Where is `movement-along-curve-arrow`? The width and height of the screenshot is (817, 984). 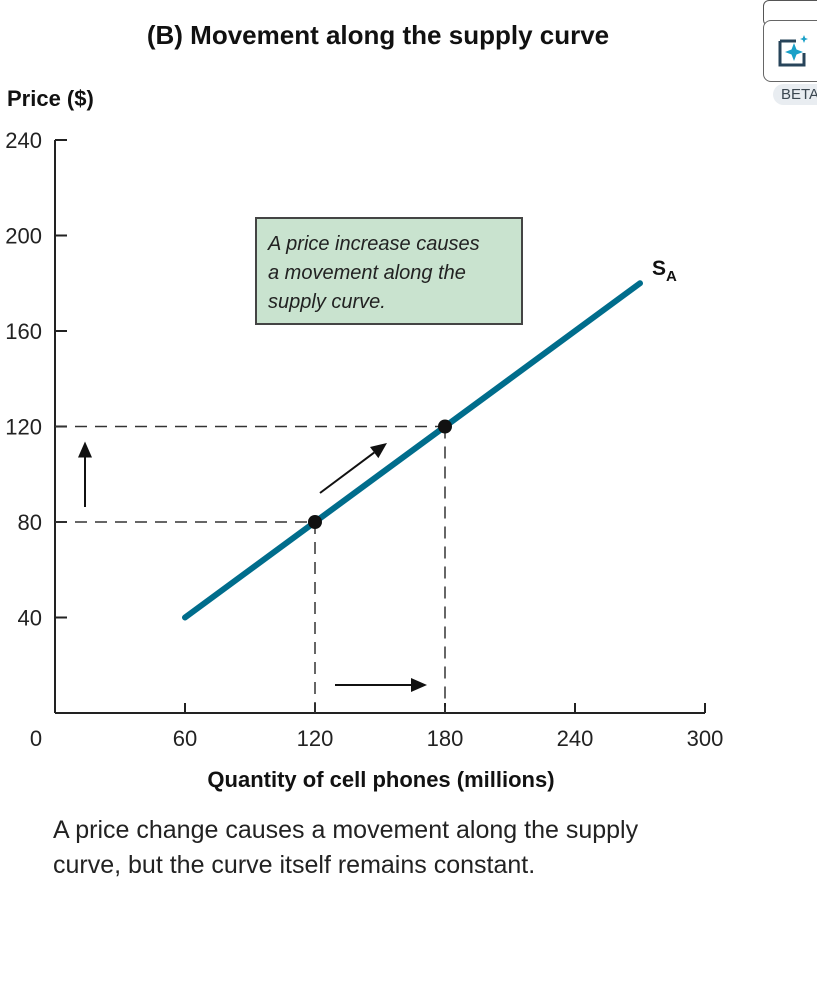 movement-along-curve-arrow is located at coordinates (353, 468).